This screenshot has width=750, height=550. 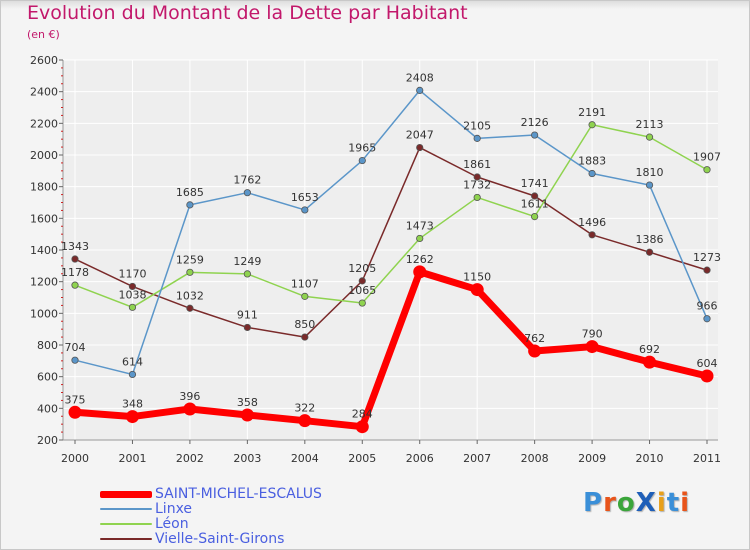 What do you see at coordinates (44, 218) in the screenshot?
I see `y-tick-label: 1600` at bounding box center [44, 218].